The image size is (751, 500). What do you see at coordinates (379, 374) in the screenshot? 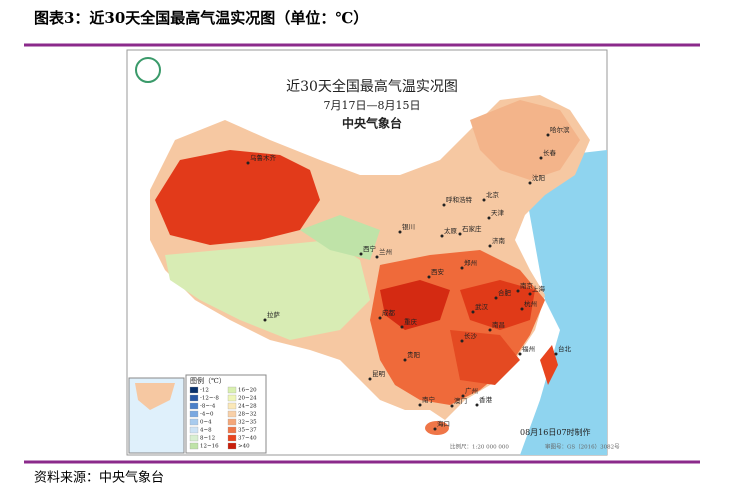
I see `city-label: 昆明` at bounding box center [379, 374].